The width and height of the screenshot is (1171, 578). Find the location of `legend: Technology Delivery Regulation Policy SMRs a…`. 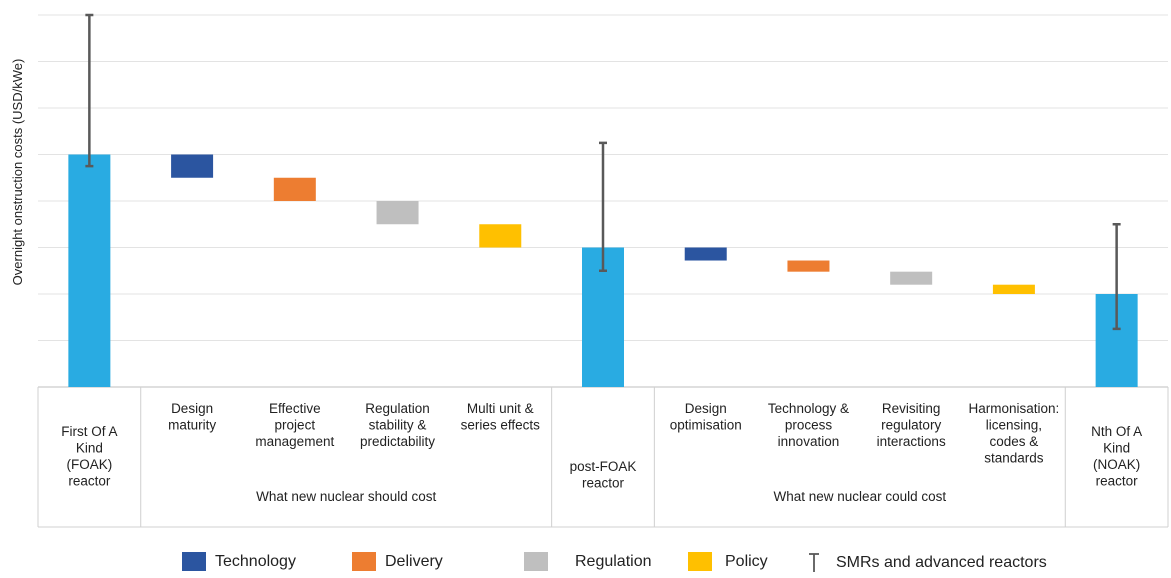

legend: Technology Delivery Regulation Policy SMRs a… is located at coordinates (585, 565).